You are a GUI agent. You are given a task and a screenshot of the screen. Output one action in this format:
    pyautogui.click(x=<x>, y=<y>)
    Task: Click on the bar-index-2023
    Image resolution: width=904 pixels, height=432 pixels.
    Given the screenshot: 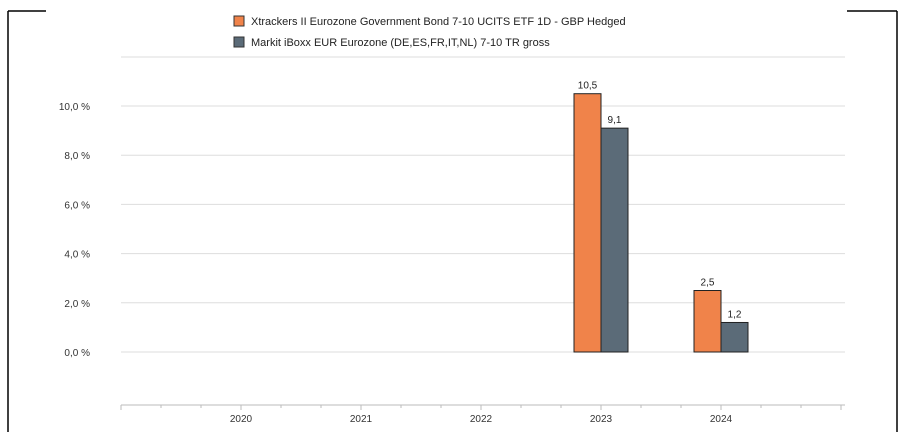 What is the action you would take?
    pyautogui.click(x=614, y=240)
    